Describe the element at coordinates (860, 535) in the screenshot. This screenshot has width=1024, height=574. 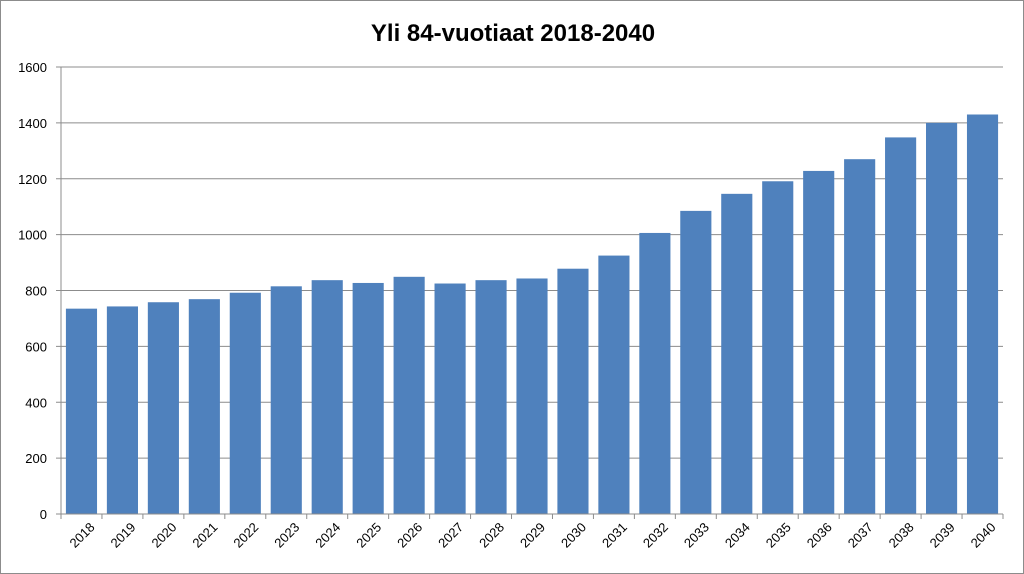
I see `x-tick-label: 2037` at that location.